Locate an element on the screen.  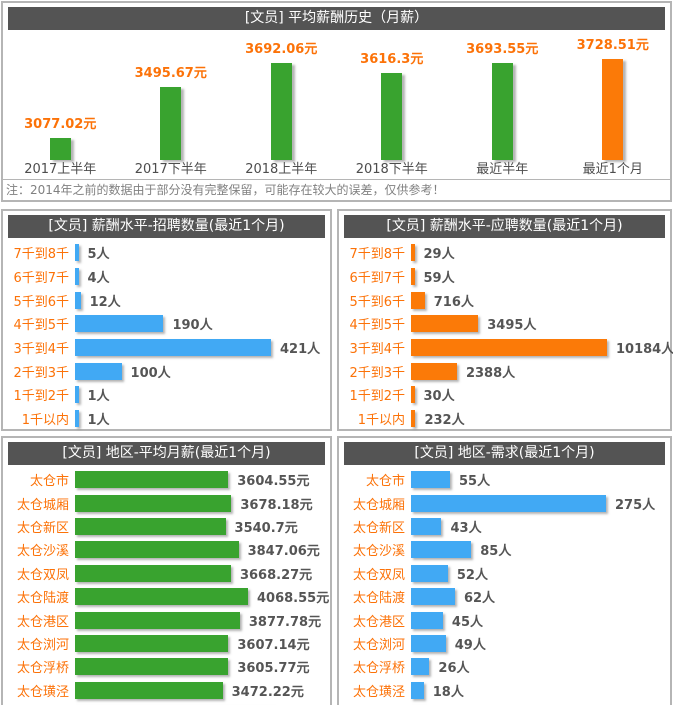
category-label: 太仓新区 is located at coordinates (378, 528).